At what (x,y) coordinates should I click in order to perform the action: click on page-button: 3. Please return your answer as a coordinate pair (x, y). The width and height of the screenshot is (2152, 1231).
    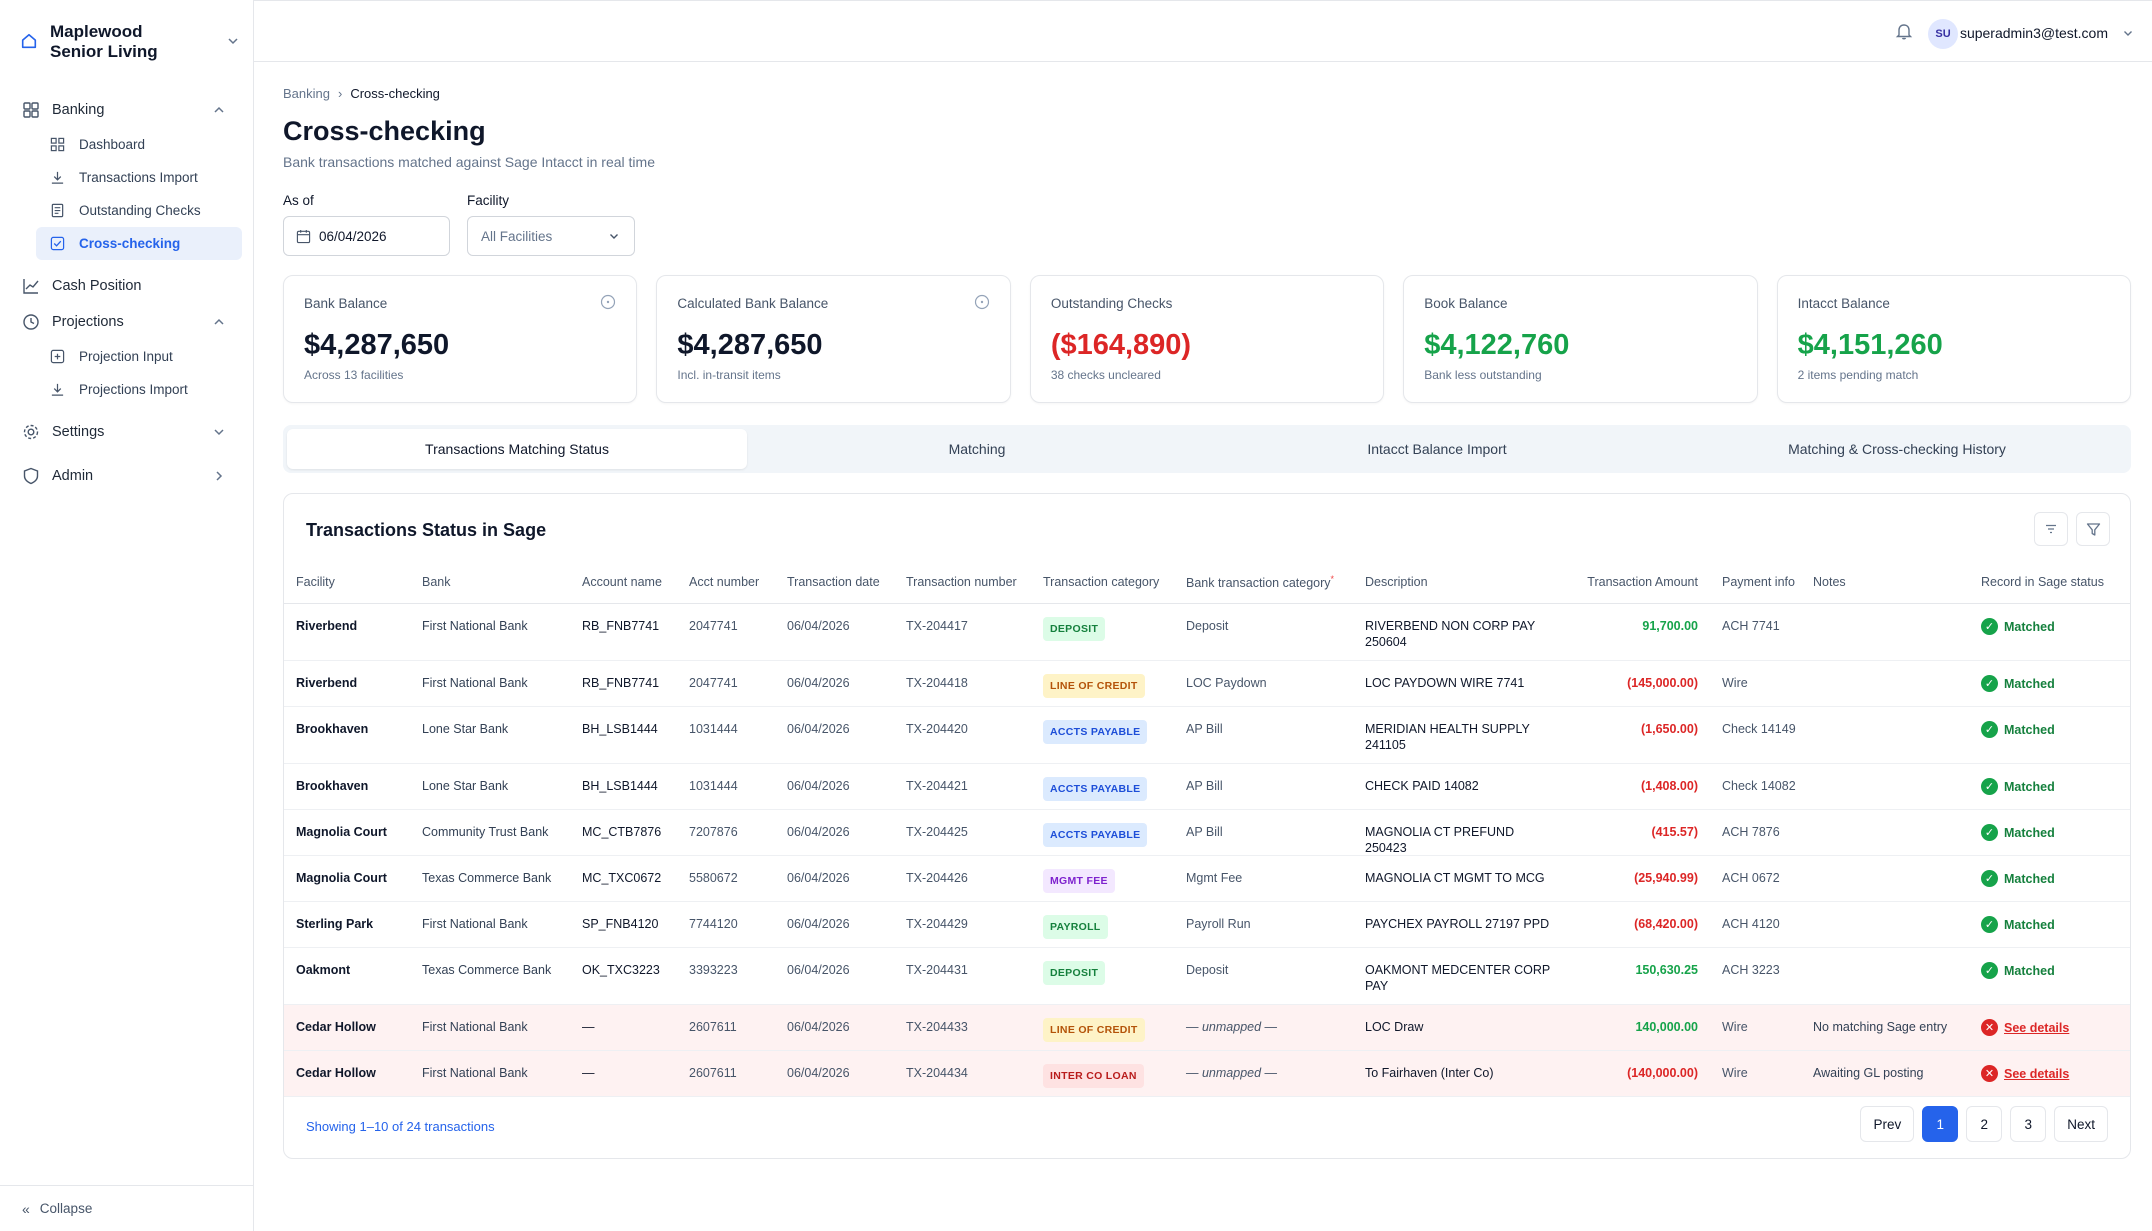
    Looking at the image, I should click on (2028, 1124).